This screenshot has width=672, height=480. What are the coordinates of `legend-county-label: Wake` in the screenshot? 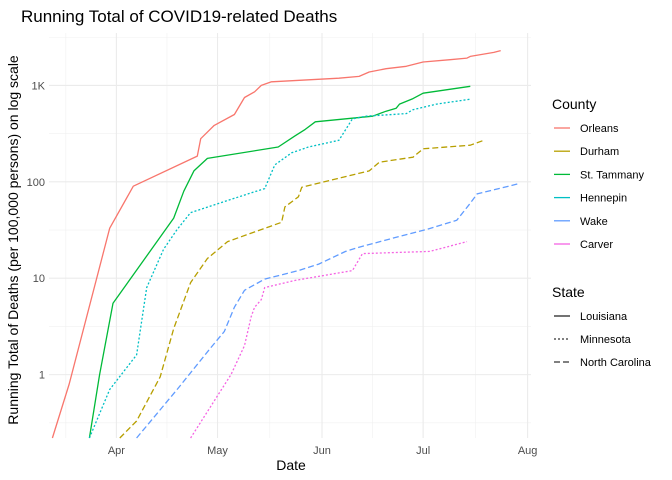 It's located at (594, 222).